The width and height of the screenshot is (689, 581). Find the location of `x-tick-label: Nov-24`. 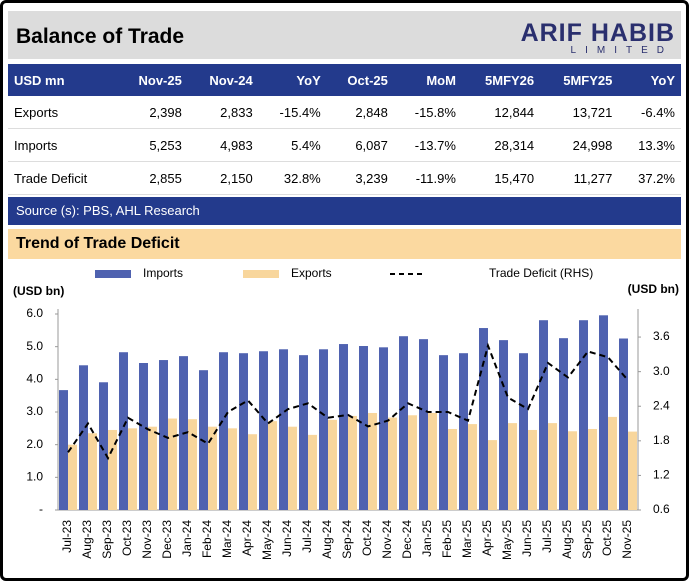

x-tick-label: Nov-24 is located at coordinates (387, 539).